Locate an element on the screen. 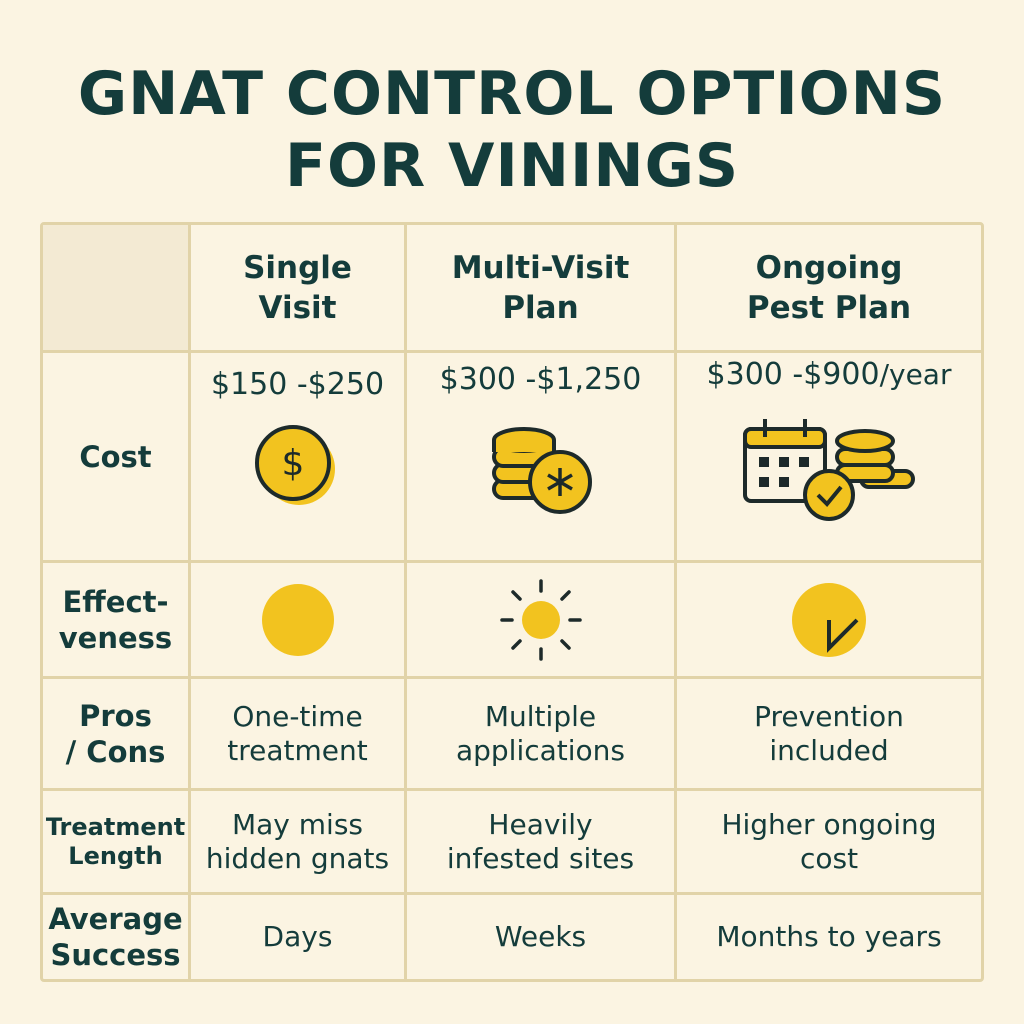 The image size is (1024, 1024). table-corner-cell is located at coordinates (117, 289).